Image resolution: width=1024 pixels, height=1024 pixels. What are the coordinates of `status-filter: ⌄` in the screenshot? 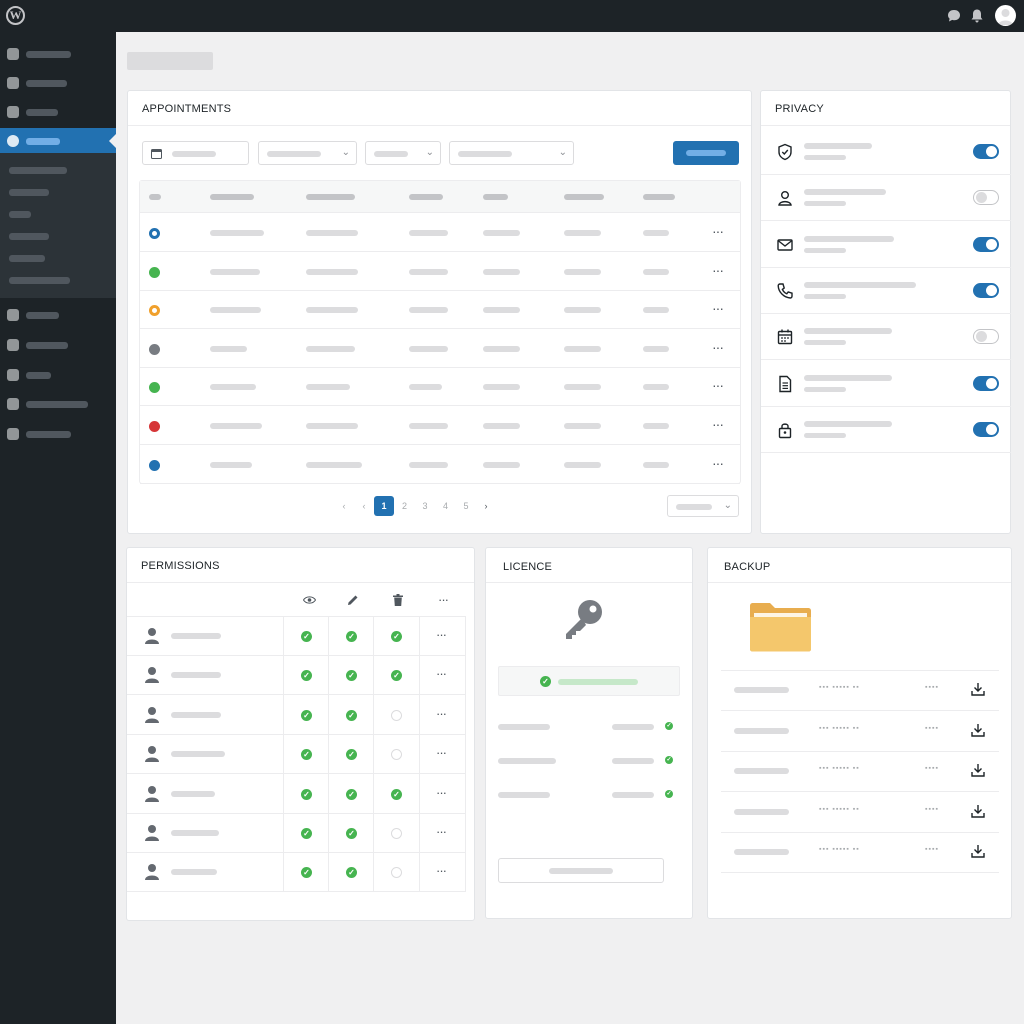 It's located at (307, 153).